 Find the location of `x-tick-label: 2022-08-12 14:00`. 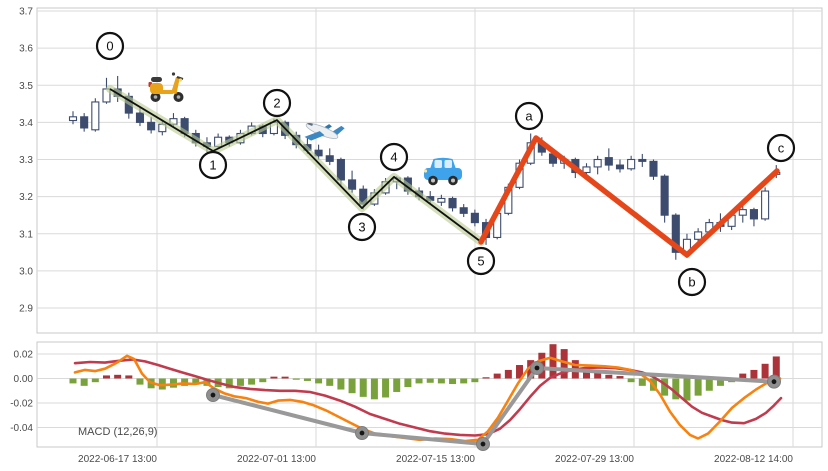

x-tick-label: 2022-08-12 14:00 is located at coordinates (753, 459).